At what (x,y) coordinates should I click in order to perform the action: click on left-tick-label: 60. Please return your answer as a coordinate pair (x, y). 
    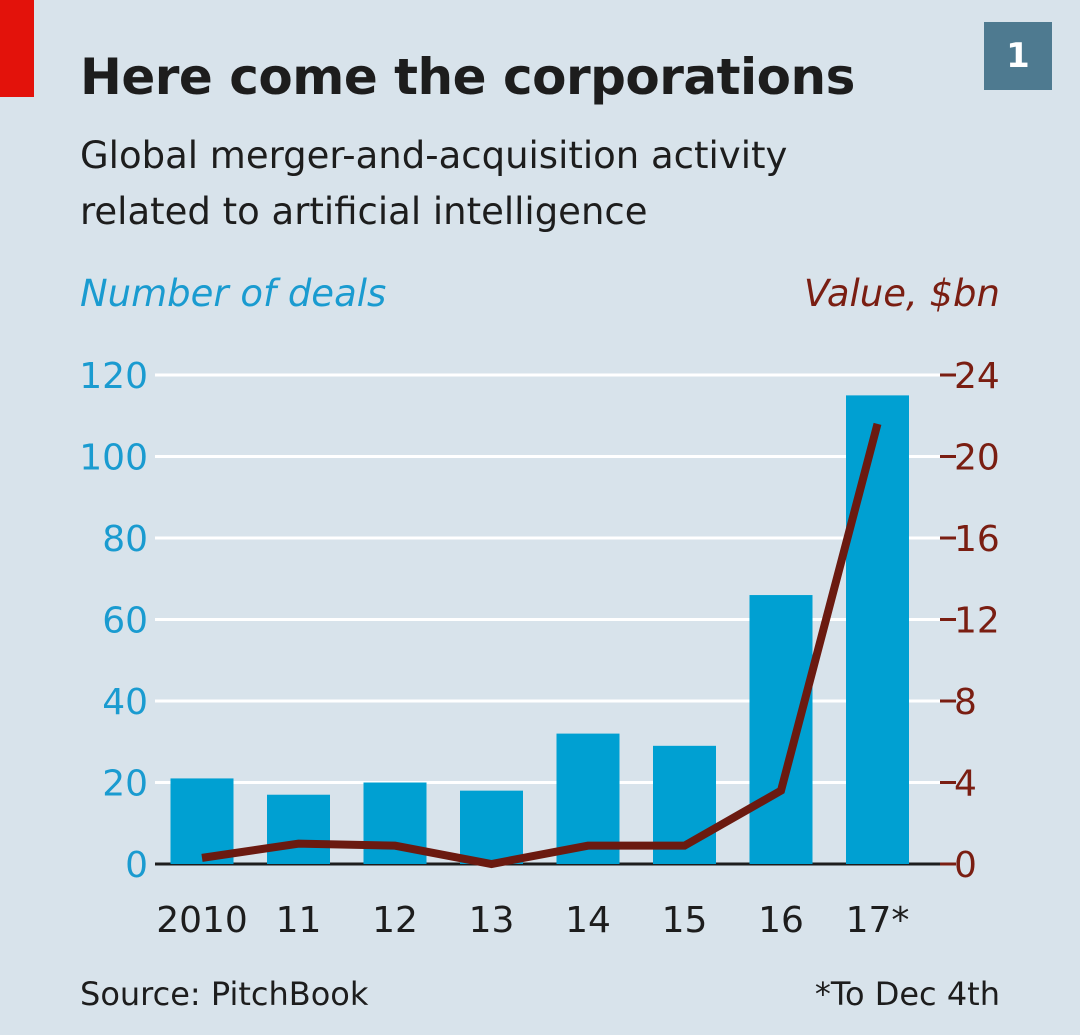
    Looking at the image, I should click on (125, 621).